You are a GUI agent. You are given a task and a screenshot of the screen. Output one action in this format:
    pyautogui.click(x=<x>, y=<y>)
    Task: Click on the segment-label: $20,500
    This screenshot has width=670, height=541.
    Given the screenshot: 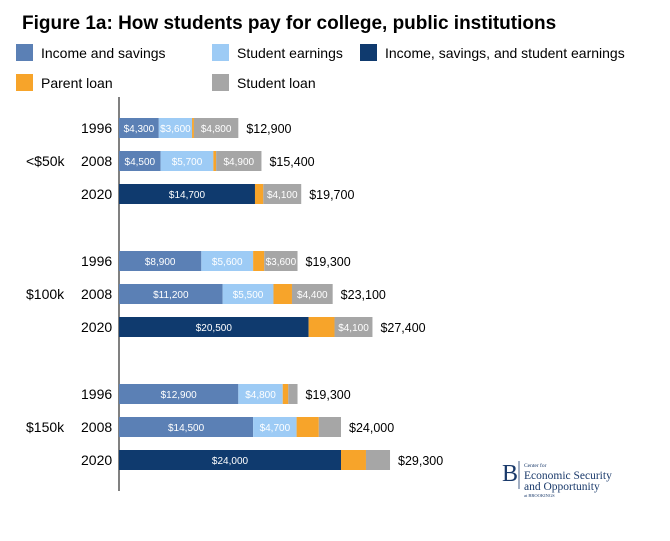 What is the action you would take?
    pyautogui.click(x=214, y=328)
    